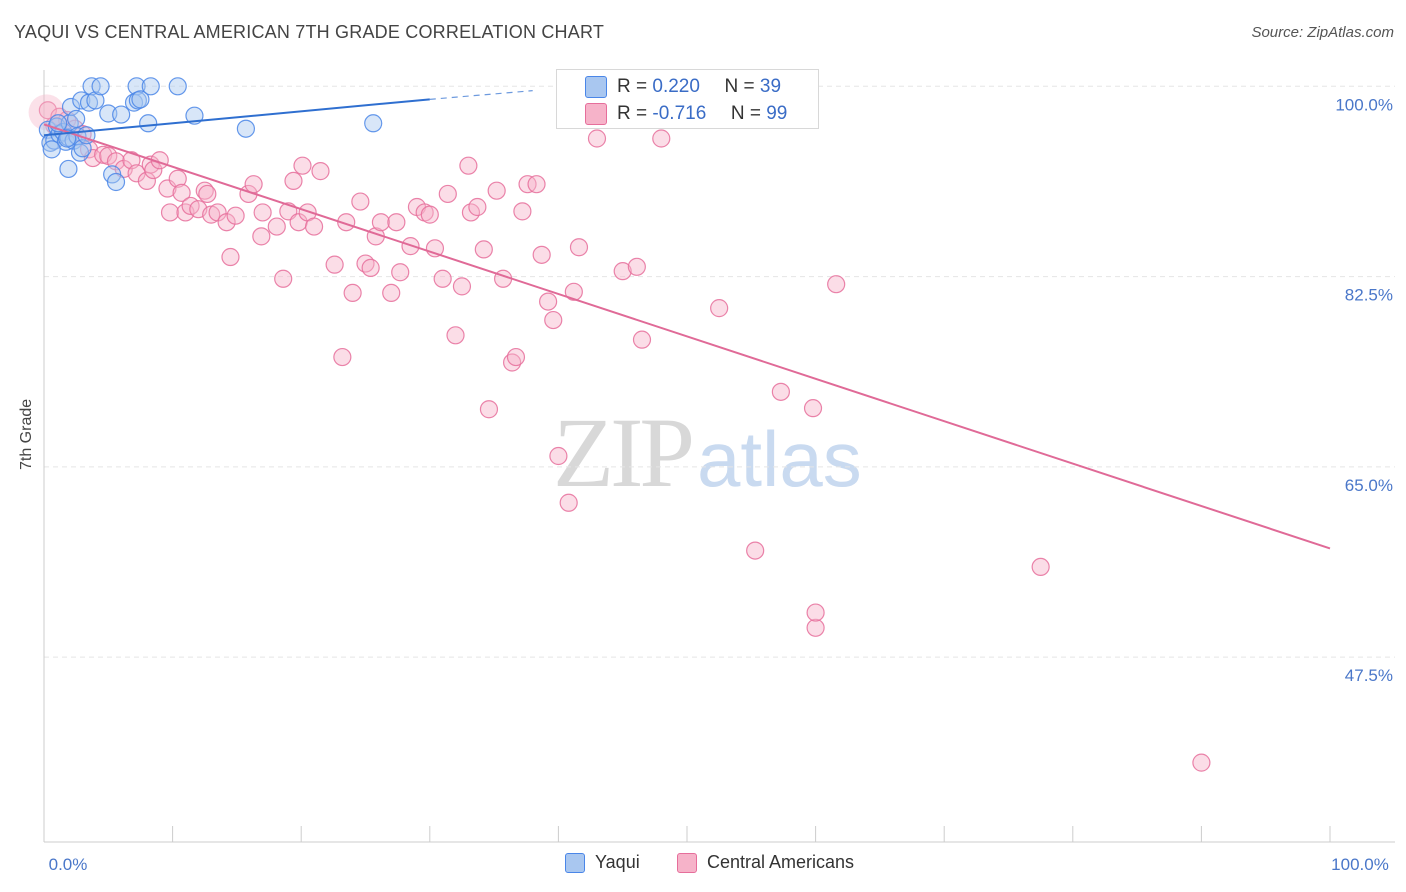 This screenshot has height=892, width=1406. I want to click on trend-line-yaqui-extension, so click(481, 95).